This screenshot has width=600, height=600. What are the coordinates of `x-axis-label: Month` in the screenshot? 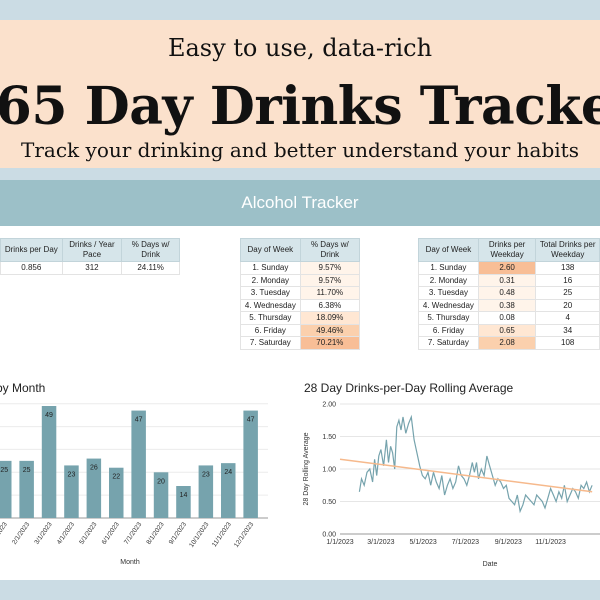 It's located at (130, 562).